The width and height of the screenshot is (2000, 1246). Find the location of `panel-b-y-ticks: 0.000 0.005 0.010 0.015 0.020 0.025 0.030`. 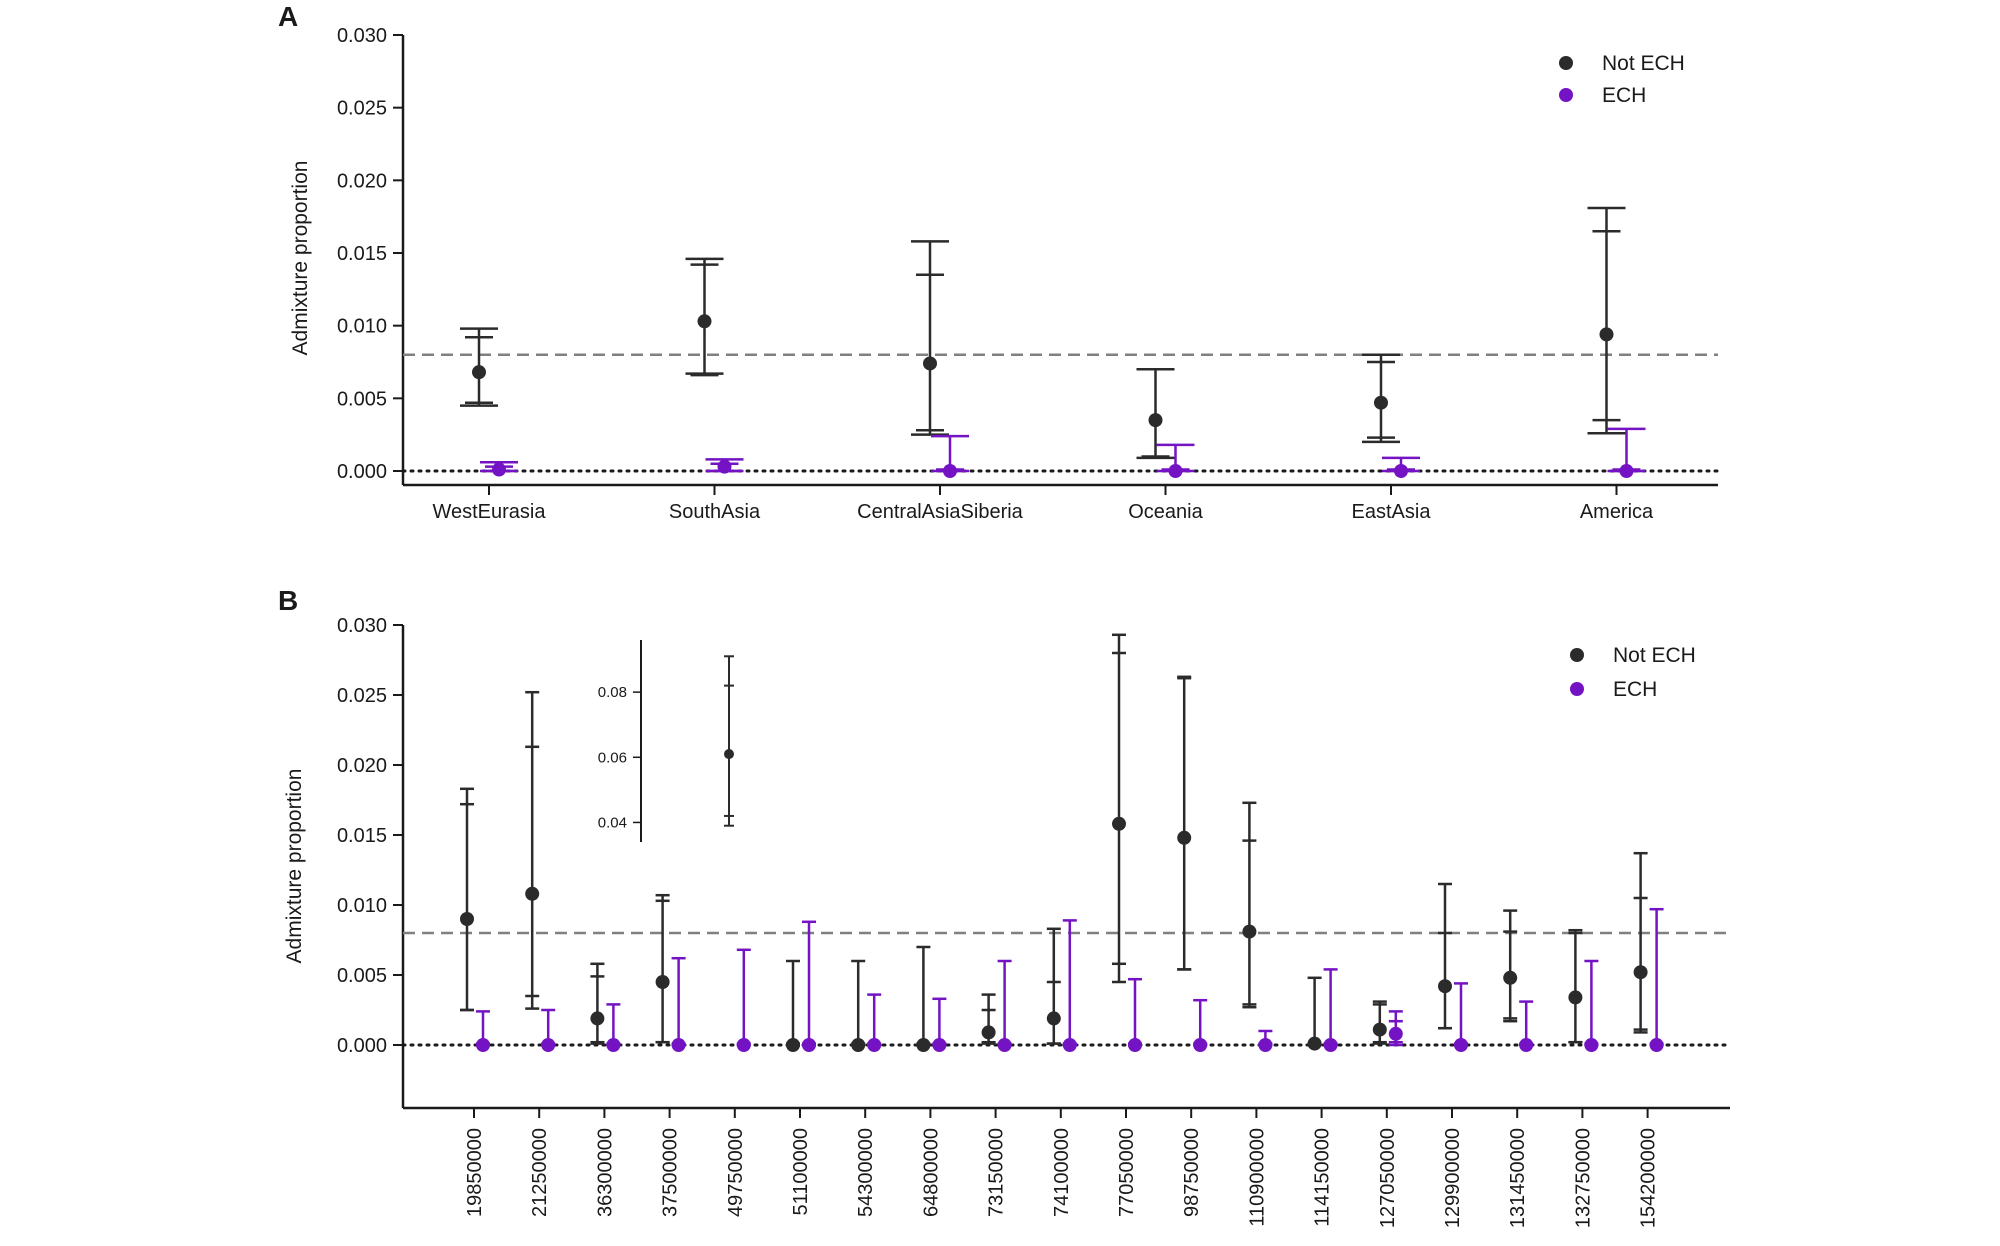

panel-b-y-ticks: 0.000 0.005 0.010 0.015 0.020 0.025 0.030 is located at coordinates (370, 836).